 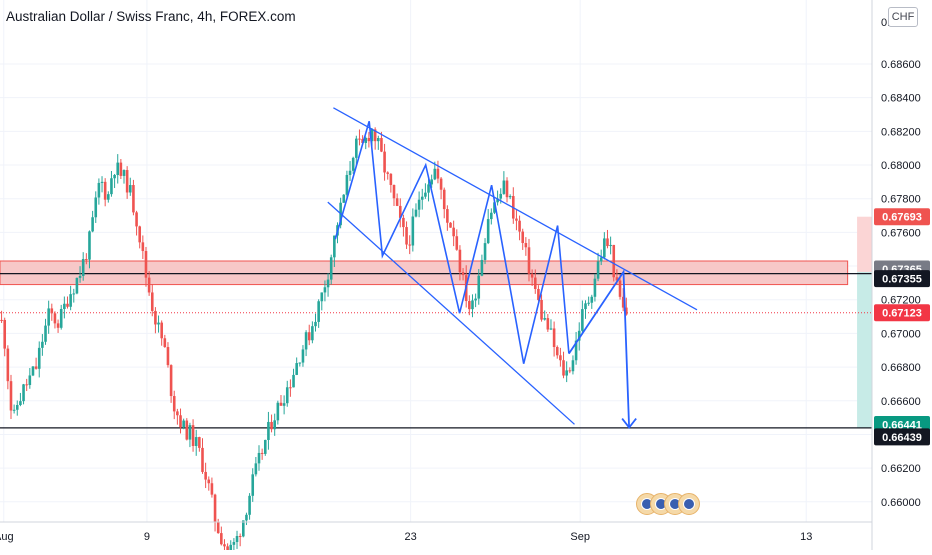 What do you see at coordinates (424, 273) in the screenshot?
I see `sr-zone` at bounding box center [424, 273].